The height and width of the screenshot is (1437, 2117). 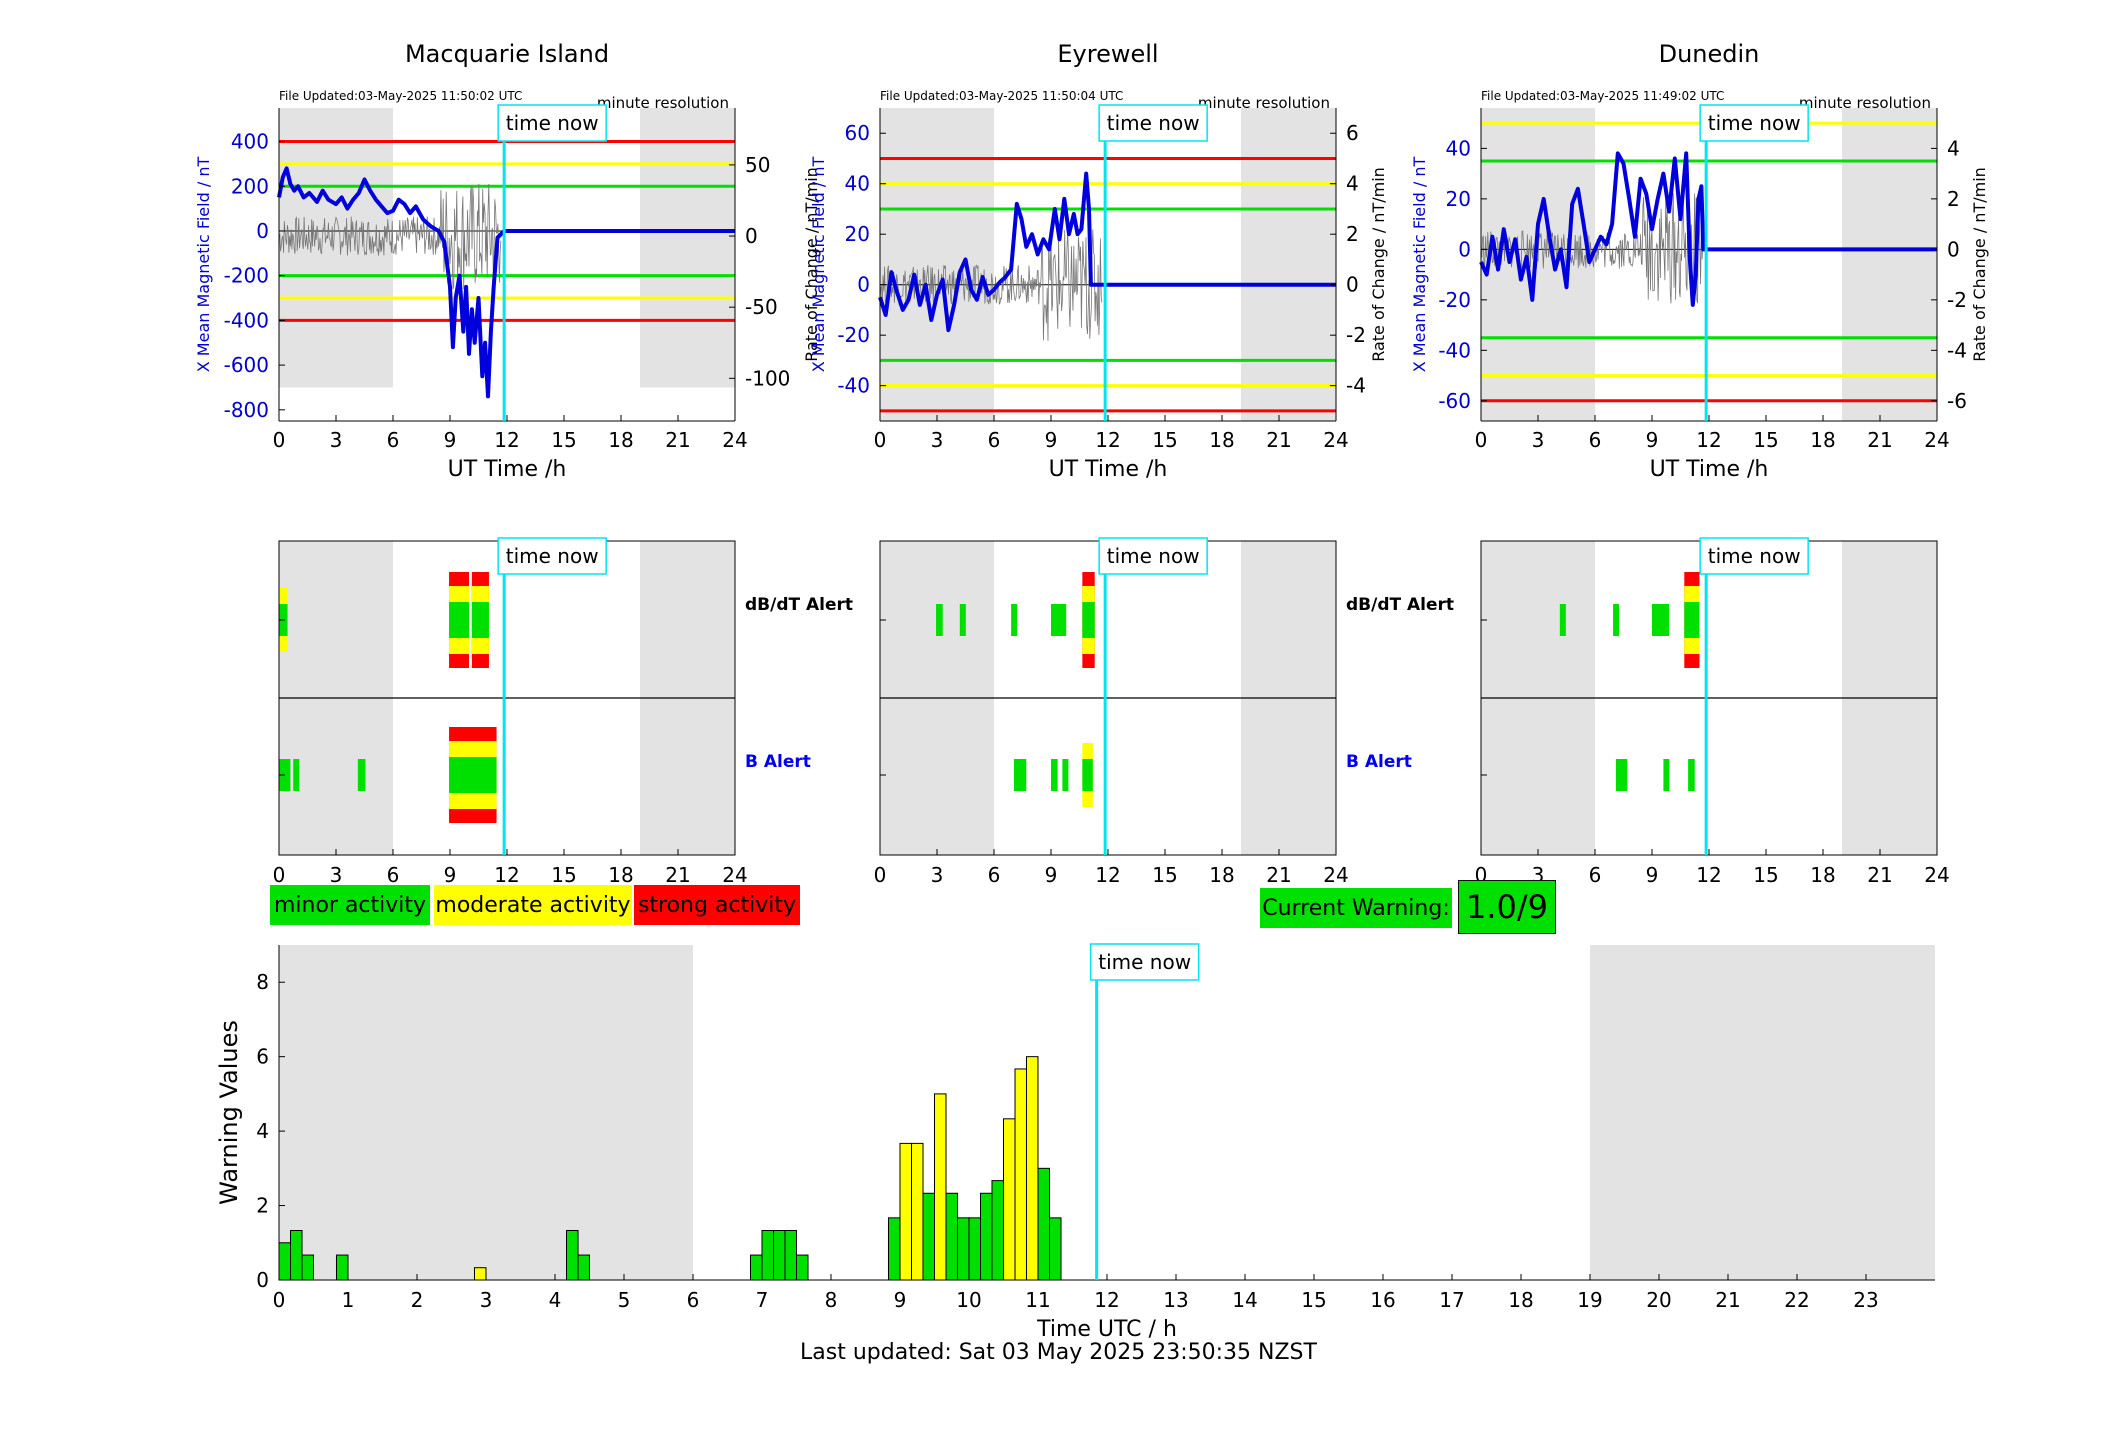 I want to click on station-2-xlabel: UT Time /h, so click(x=1108, y=469).